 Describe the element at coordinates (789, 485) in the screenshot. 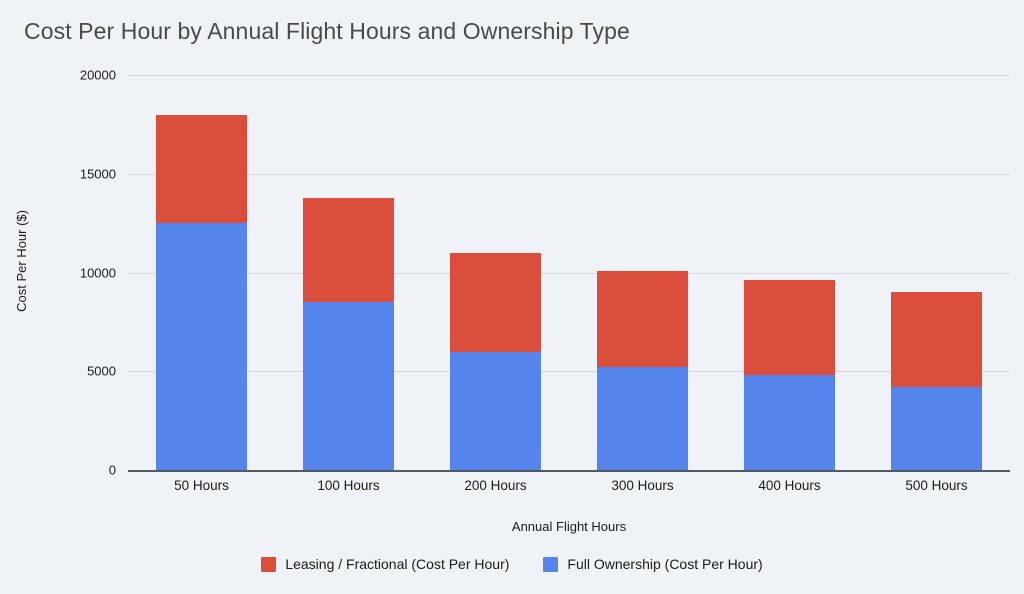

I see `x-axis-tick-label: 400 Hours` at that location.